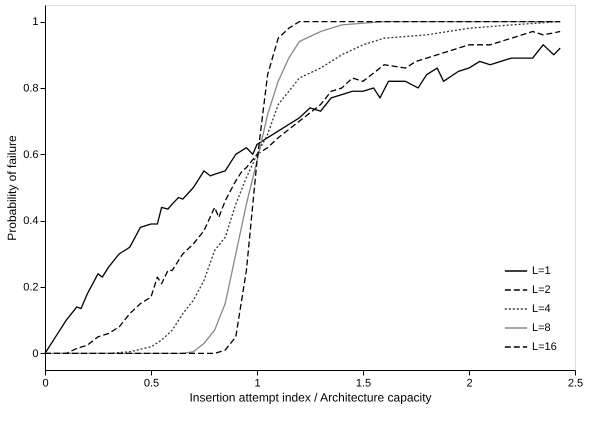 This screenshot has height=425, width=609. Describe the element at coordinates (12, 187) in the screenshot. I see `y-axis-title: Probability of failure` at that location.